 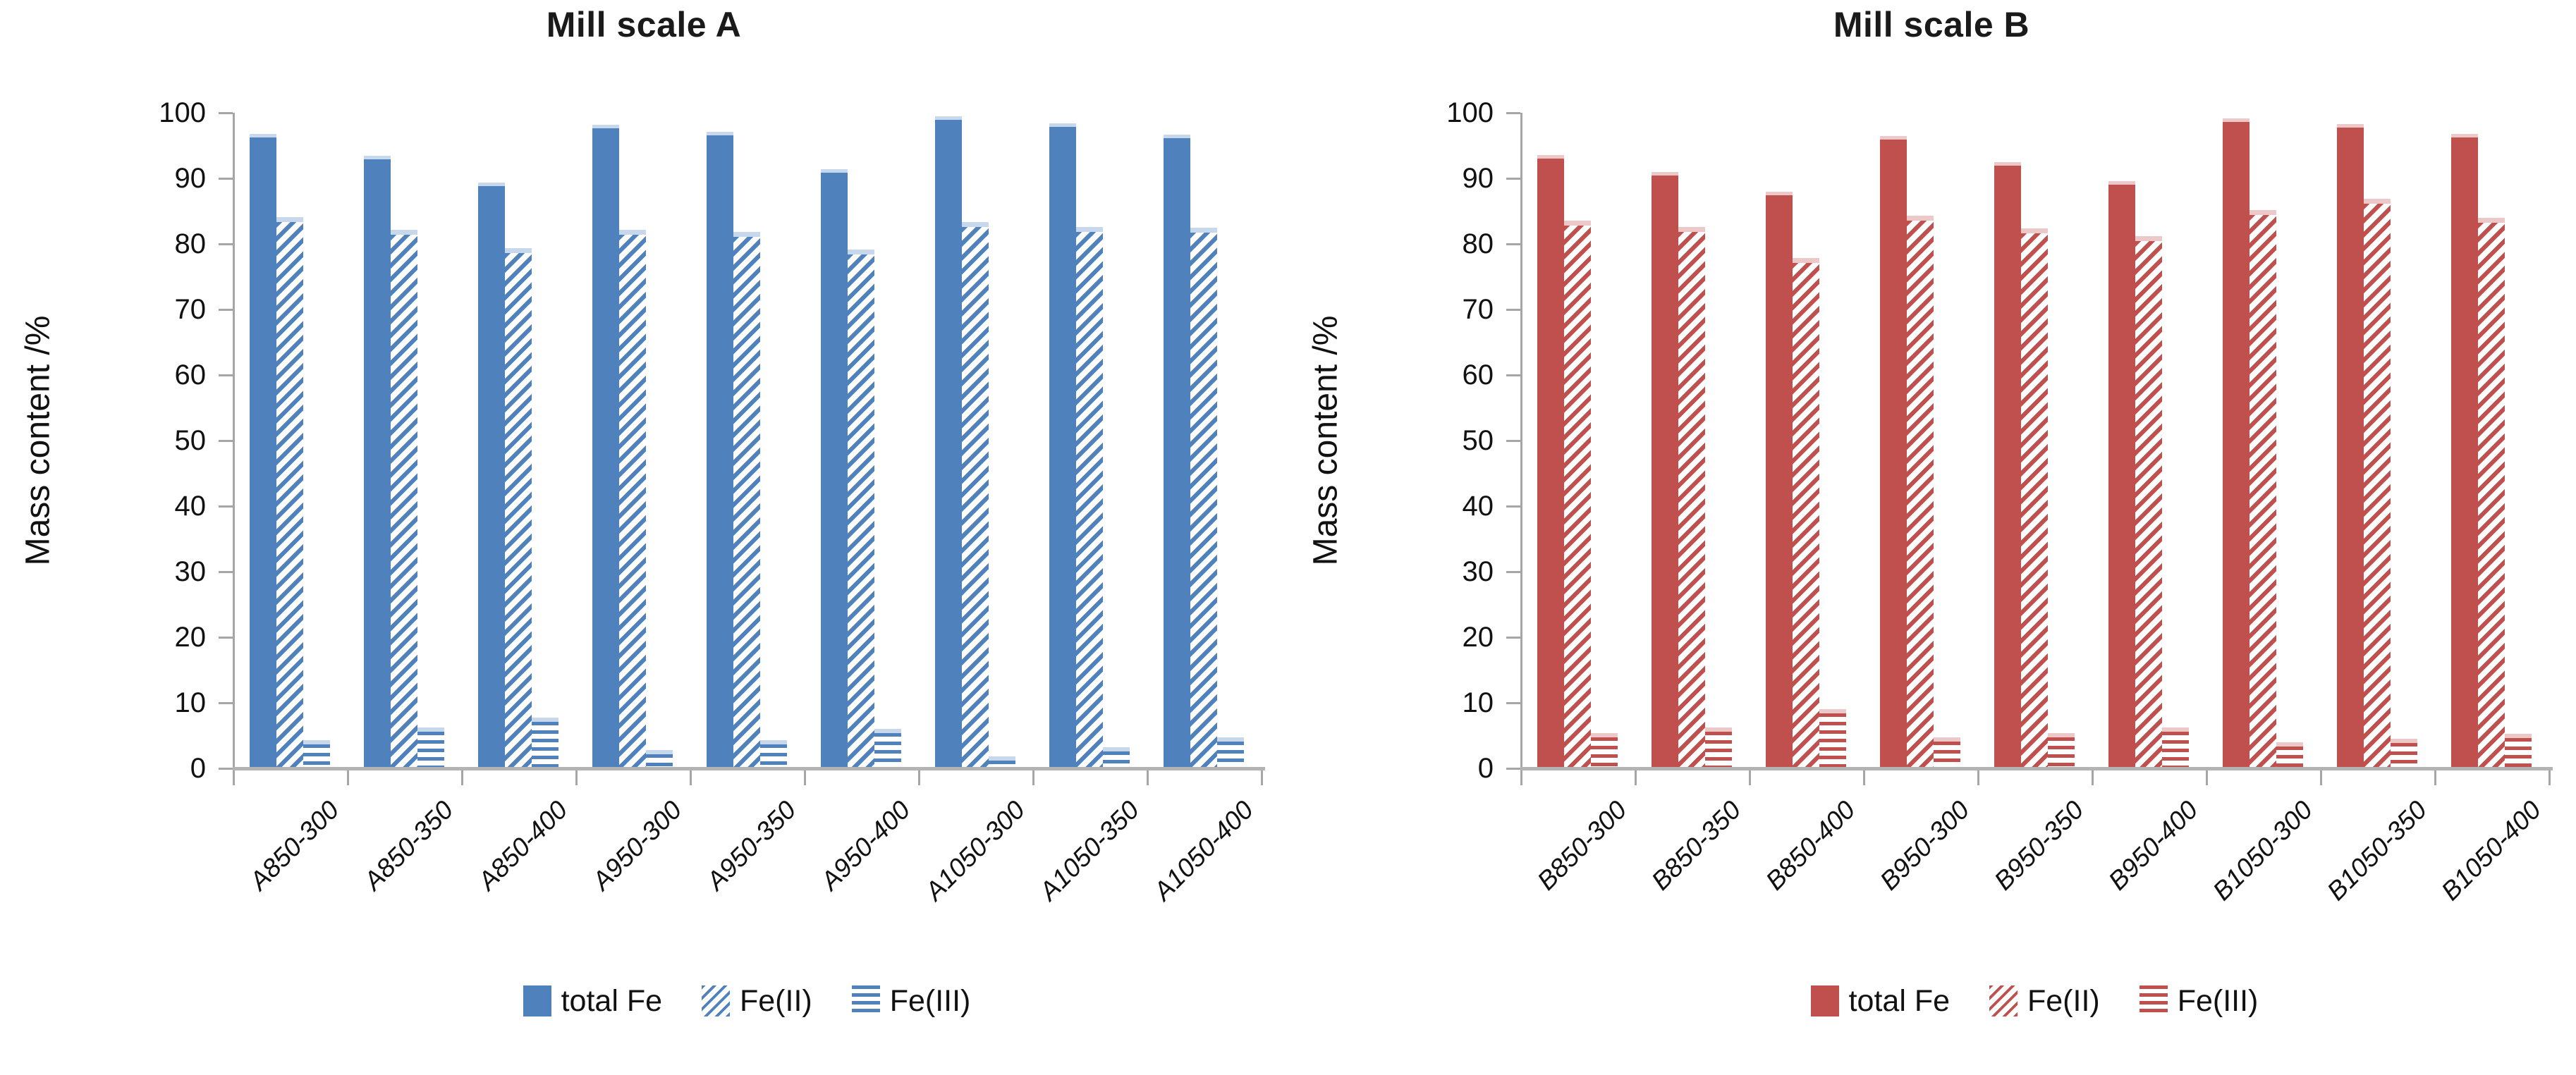 What do you see at coordinates (1478, 506) in the screenshot?
I see `y-tick-label: 40` at bounding box center [1478, 506].